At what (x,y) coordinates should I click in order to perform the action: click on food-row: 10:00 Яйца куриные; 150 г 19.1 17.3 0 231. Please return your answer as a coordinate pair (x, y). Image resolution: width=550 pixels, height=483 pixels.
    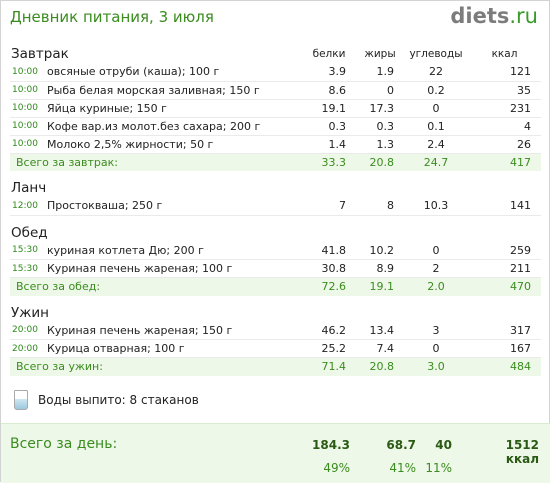
    Looking at the image, I should click on (275, 108).